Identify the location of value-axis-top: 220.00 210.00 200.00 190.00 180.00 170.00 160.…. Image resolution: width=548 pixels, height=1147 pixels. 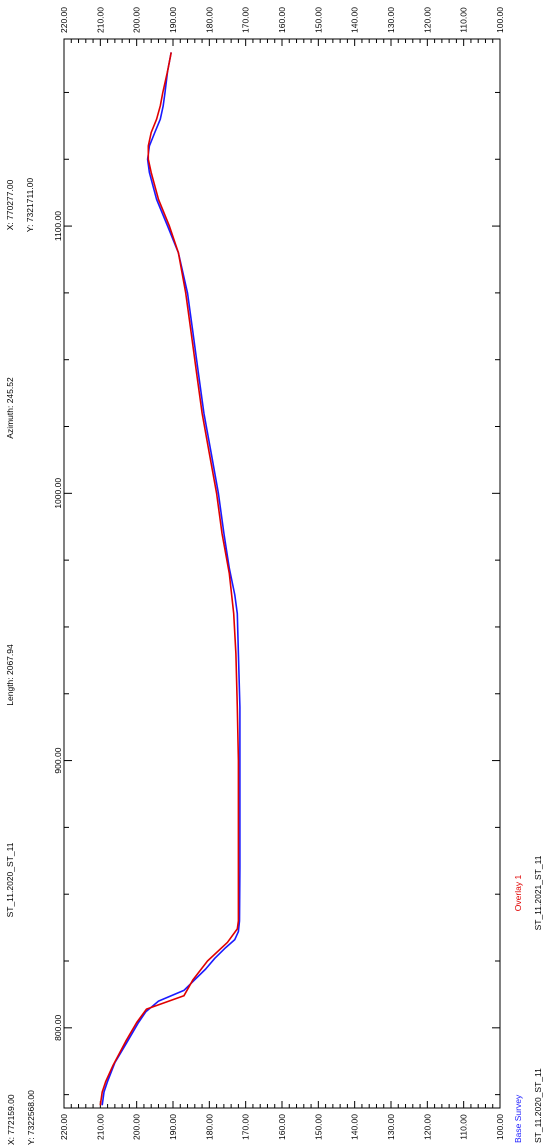
(282, 26).